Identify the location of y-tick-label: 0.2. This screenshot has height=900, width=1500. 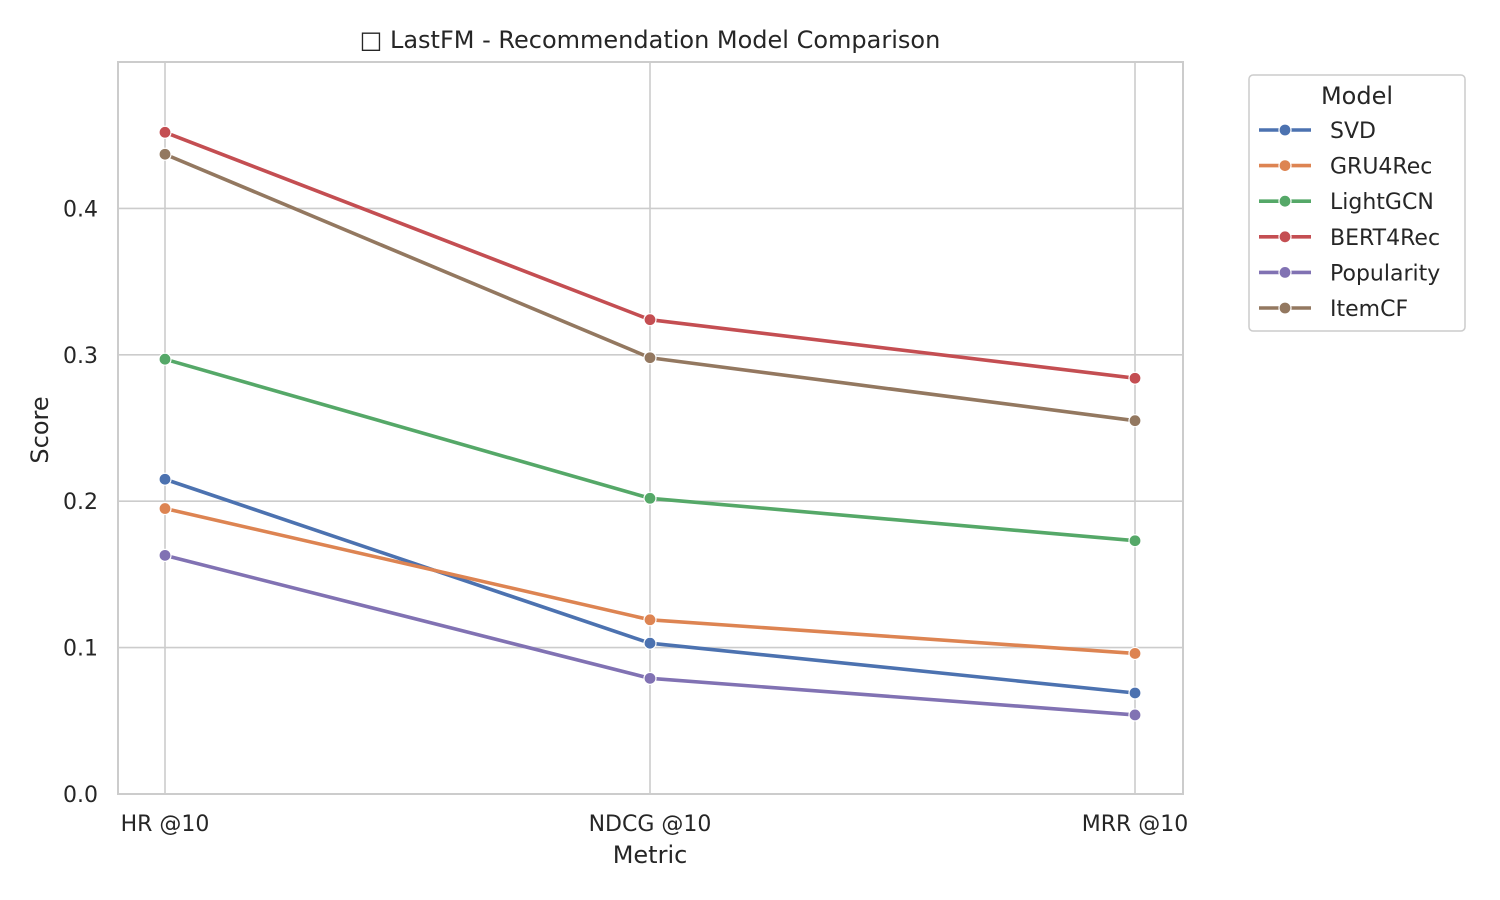
(80, 502).